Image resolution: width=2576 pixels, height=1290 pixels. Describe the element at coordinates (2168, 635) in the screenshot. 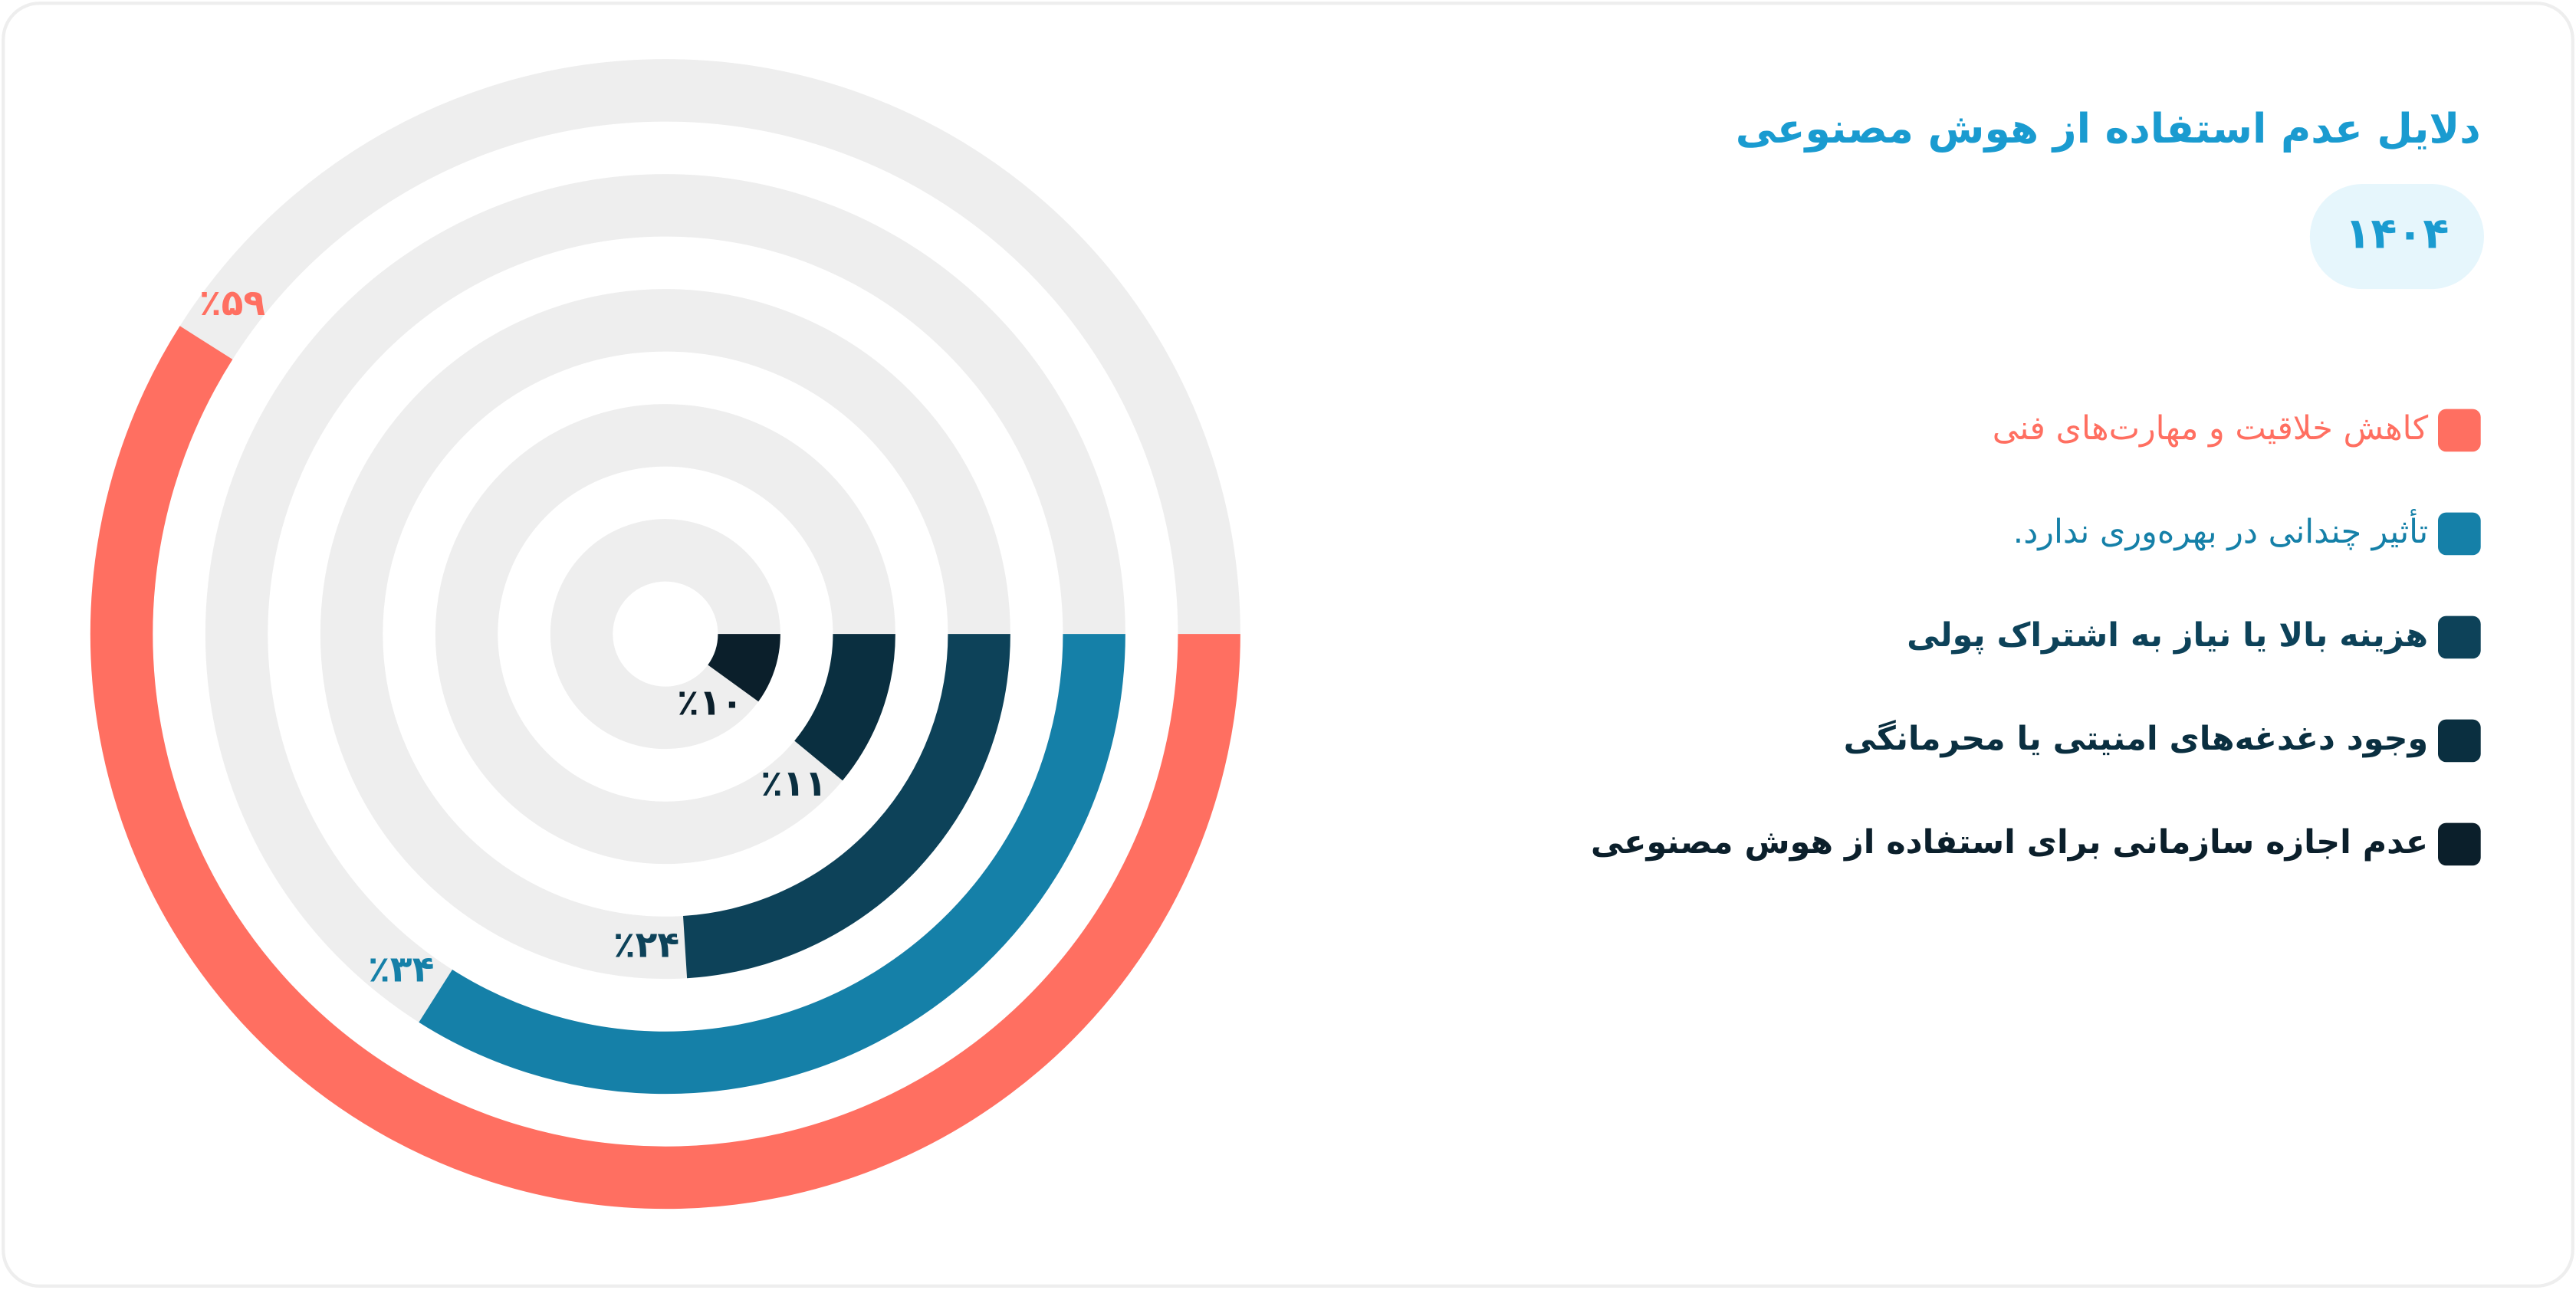

I see `legend-label: هزینه بالا یا نیاز به اشتراک پولی` at that location.